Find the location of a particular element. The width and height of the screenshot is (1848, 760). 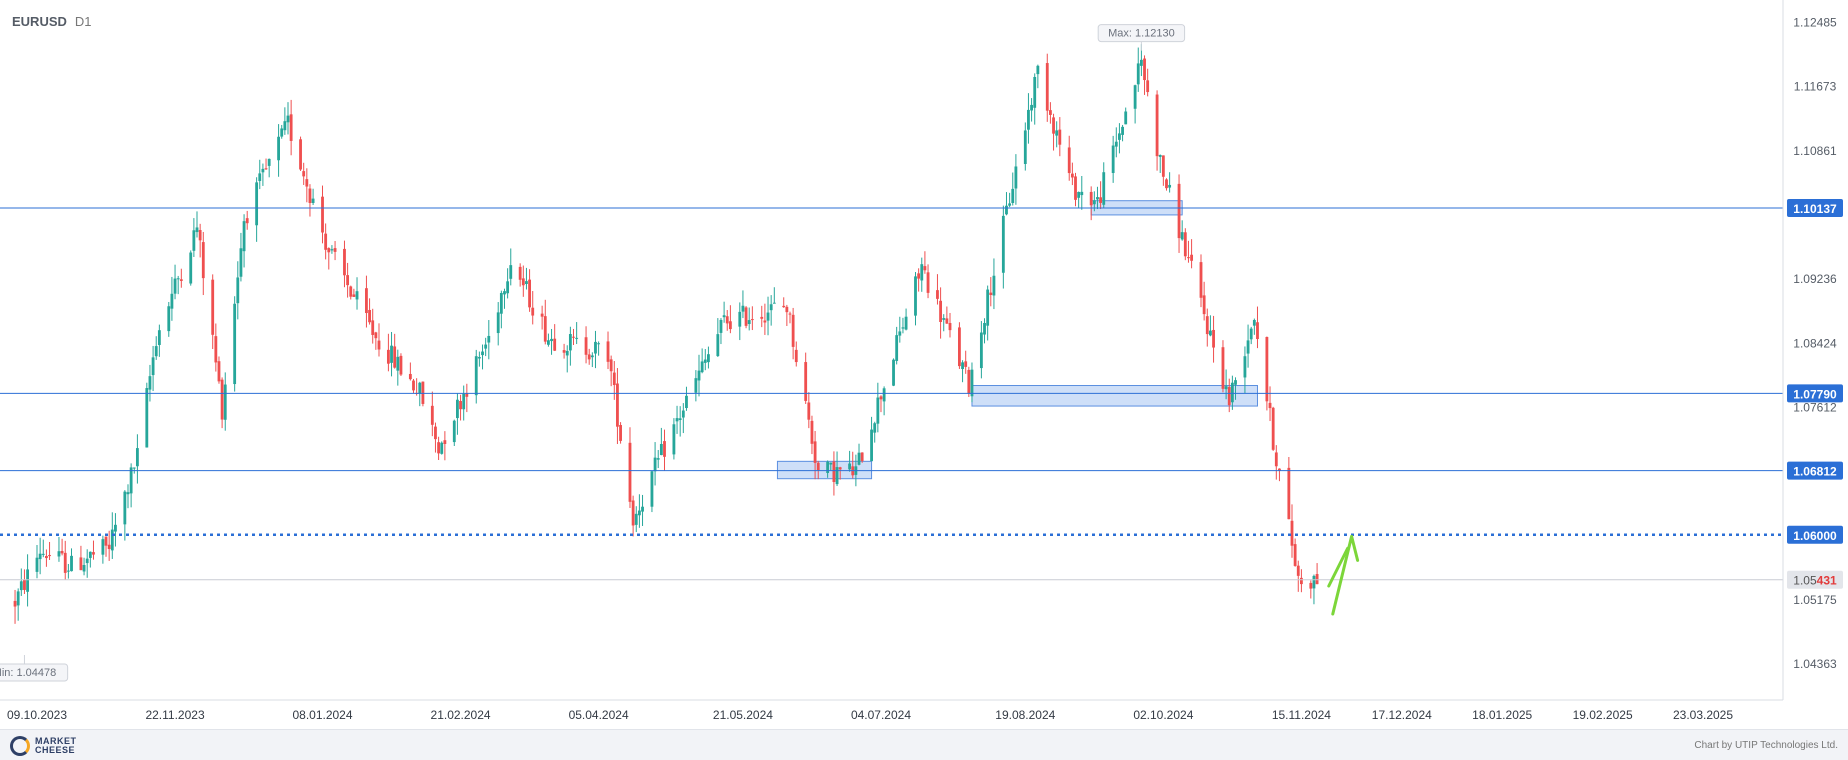

time-tick-label: 05.04.2024 is located at coordinates (599, 715).